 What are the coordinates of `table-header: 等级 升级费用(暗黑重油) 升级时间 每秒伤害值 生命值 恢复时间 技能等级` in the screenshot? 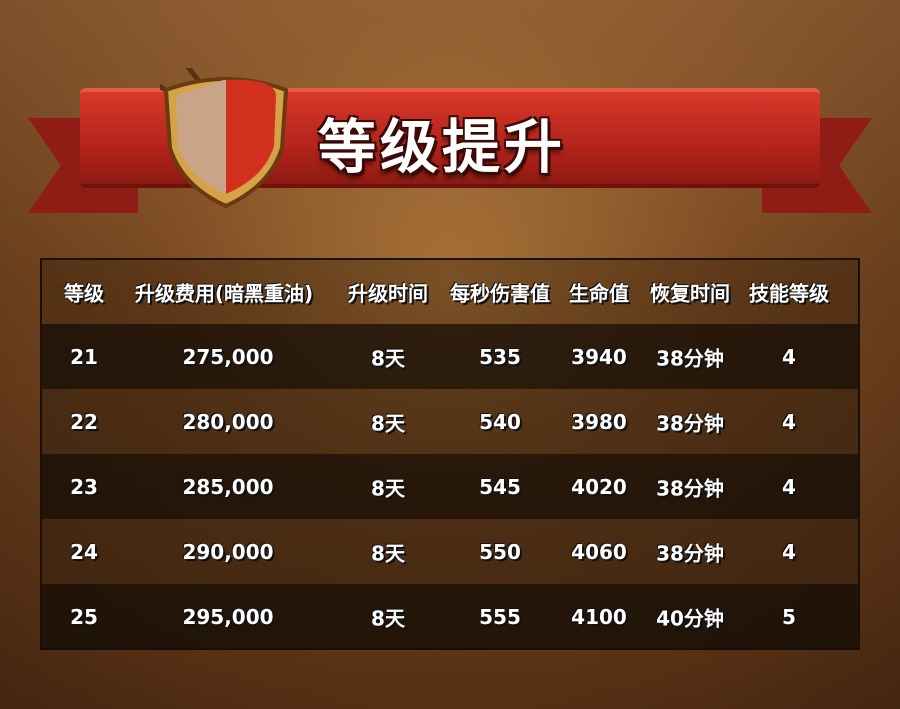 It's located at (450, 292).